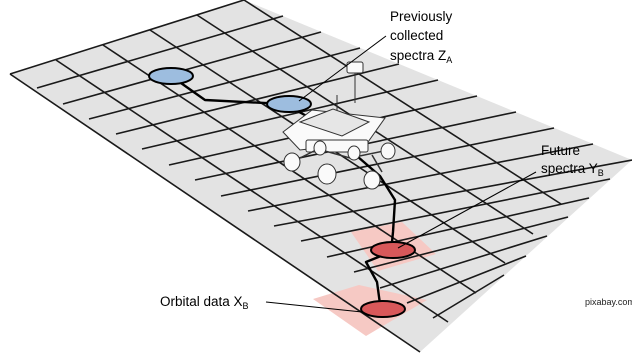  Describe the element at coordinates (383, 309) in the screenshot. I see `orbital-data-ellipse` at that location.